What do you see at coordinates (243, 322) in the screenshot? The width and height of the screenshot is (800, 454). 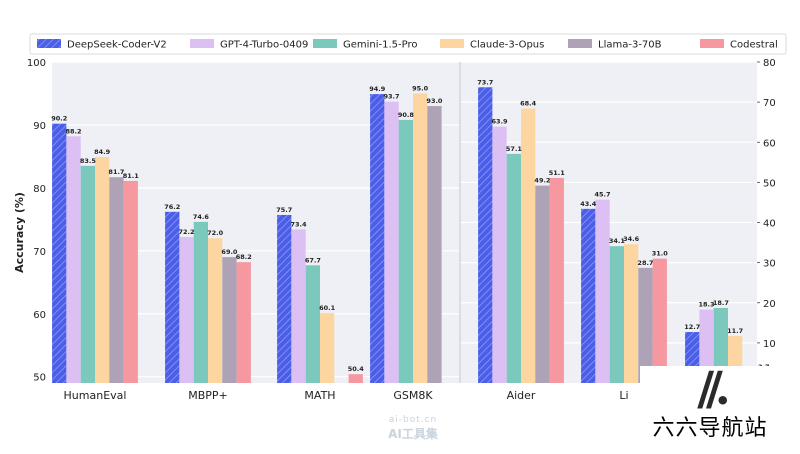 I see `bar-MBPP+-5` at bounding box center [243, 322].